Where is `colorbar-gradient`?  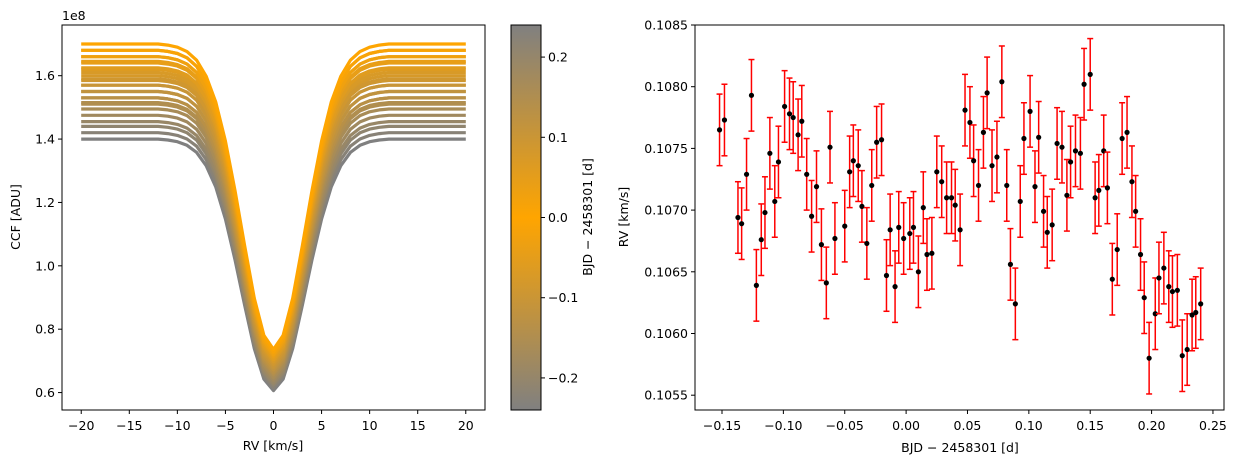
colorbar-gradient is located at coordinates (526, 217).